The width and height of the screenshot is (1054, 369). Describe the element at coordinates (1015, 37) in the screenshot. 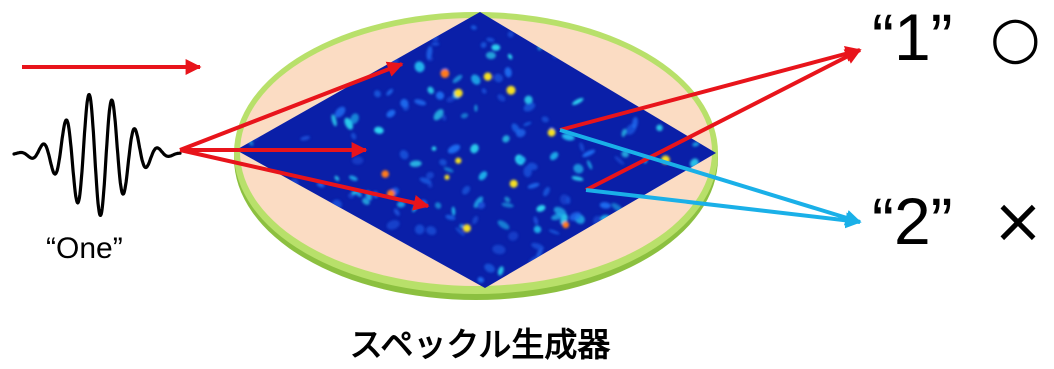

I see `correct-circle-icon: ○` at that location.